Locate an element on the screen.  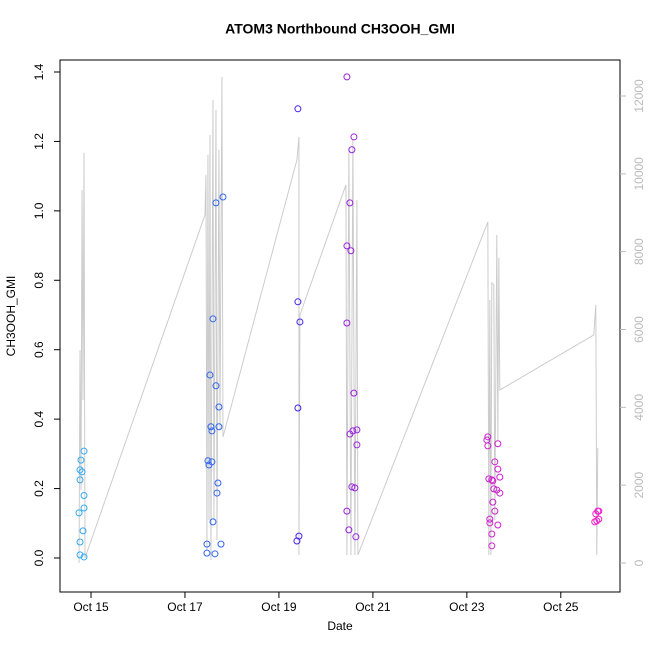
y2-tick-label: 10000 is located at coordinates (639, 174).